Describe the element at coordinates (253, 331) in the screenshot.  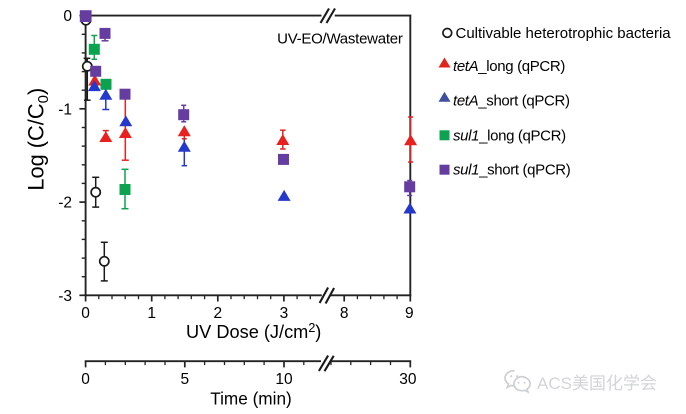
I see `svg-text: UV Dose (J/cm2)` at that location.